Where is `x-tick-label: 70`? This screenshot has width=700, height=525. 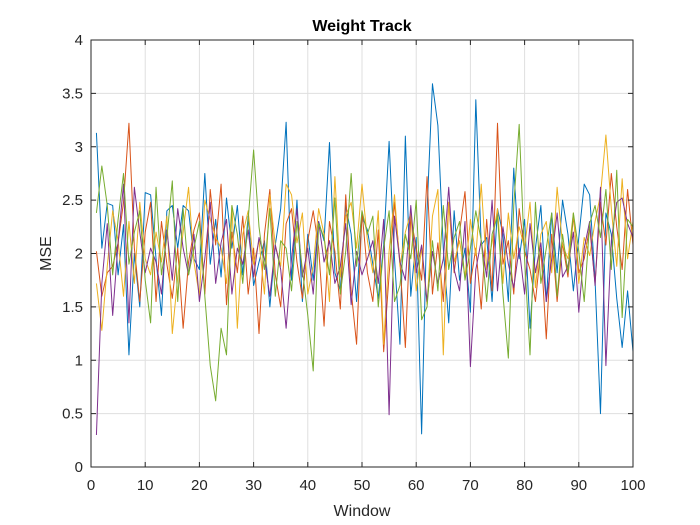 x-tick-label: 70 is located at coordinates (470, 485).